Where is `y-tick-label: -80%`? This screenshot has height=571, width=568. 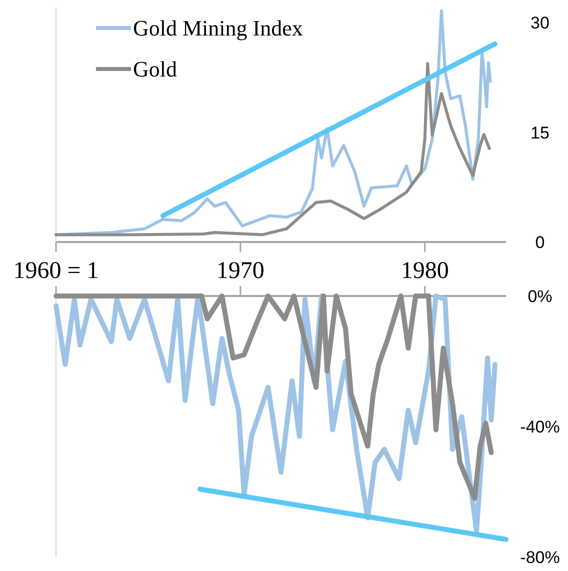 y-tick-label: -80% is located at coordinates (540, 557).